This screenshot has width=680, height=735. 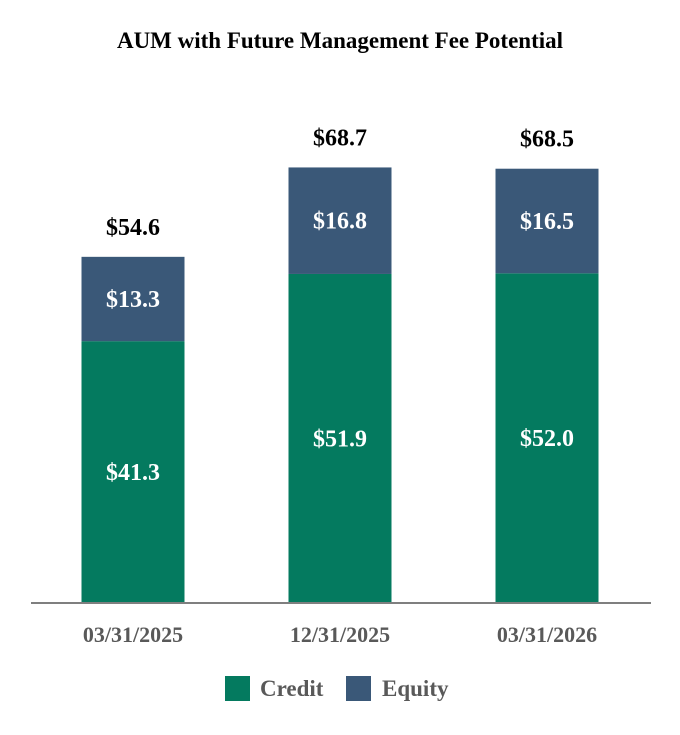 I want to click on legend-label-equity: Equity, so click(x=415, y=688).